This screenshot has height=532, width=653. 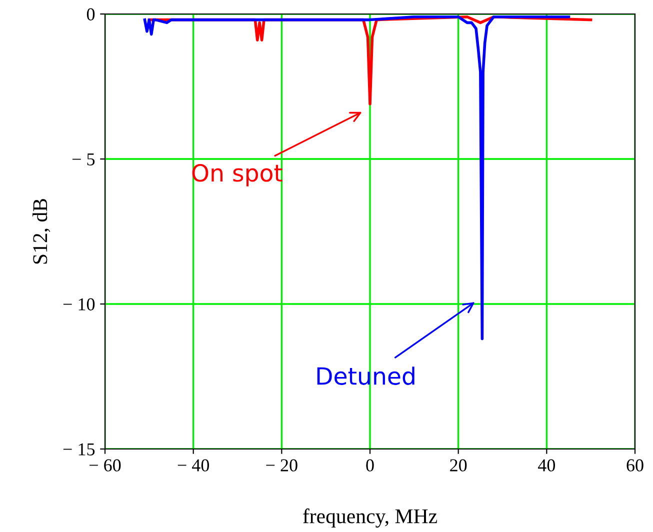 I want to click on x-tick-label: − 20, so click(x=282, y=465).